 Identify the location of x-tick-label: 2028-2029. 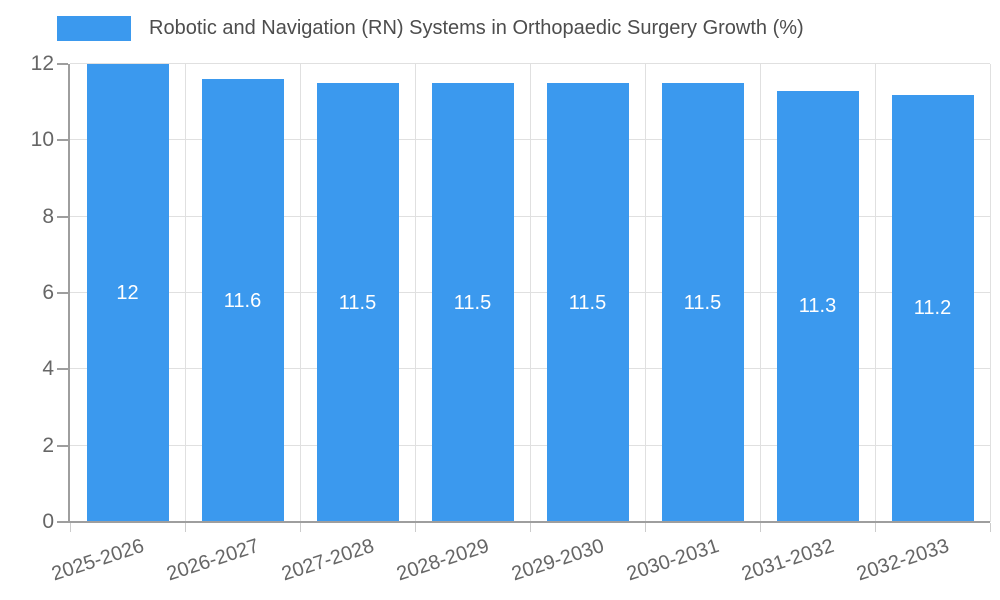
(442, 560).